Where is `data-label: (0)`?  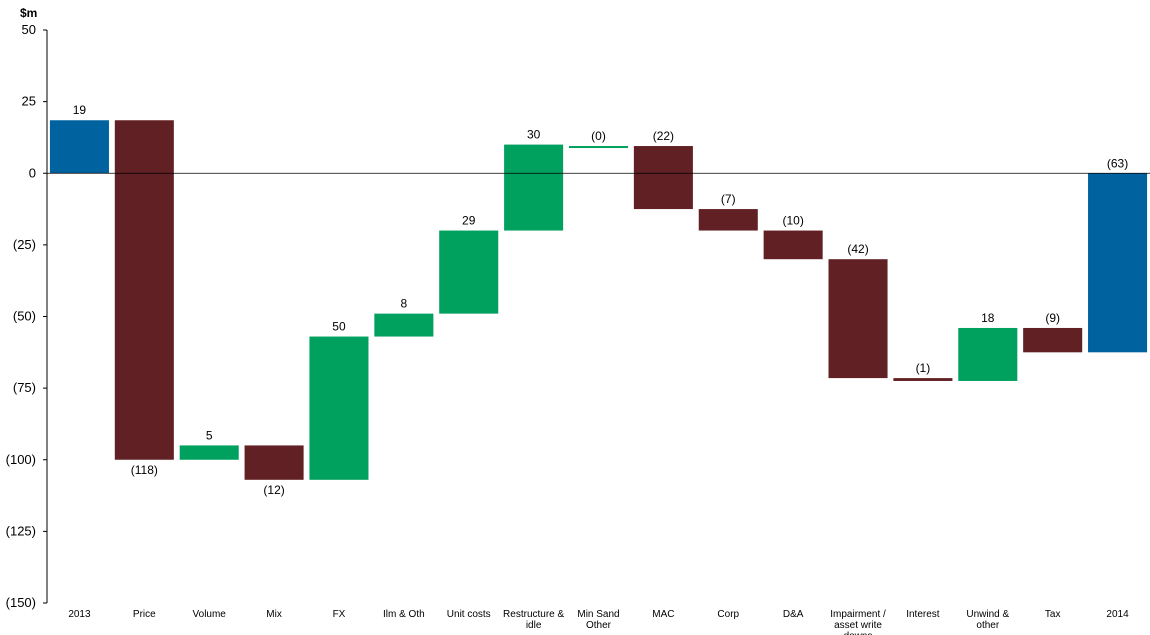
data-label: (0) is located at coordinates (598, 136).